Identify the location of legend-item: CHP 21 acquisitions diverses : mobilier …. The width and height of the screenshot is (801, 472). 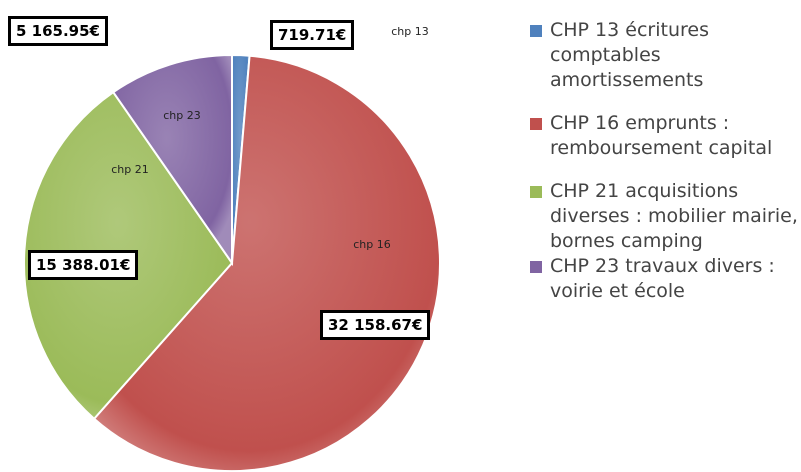
(663, 216).